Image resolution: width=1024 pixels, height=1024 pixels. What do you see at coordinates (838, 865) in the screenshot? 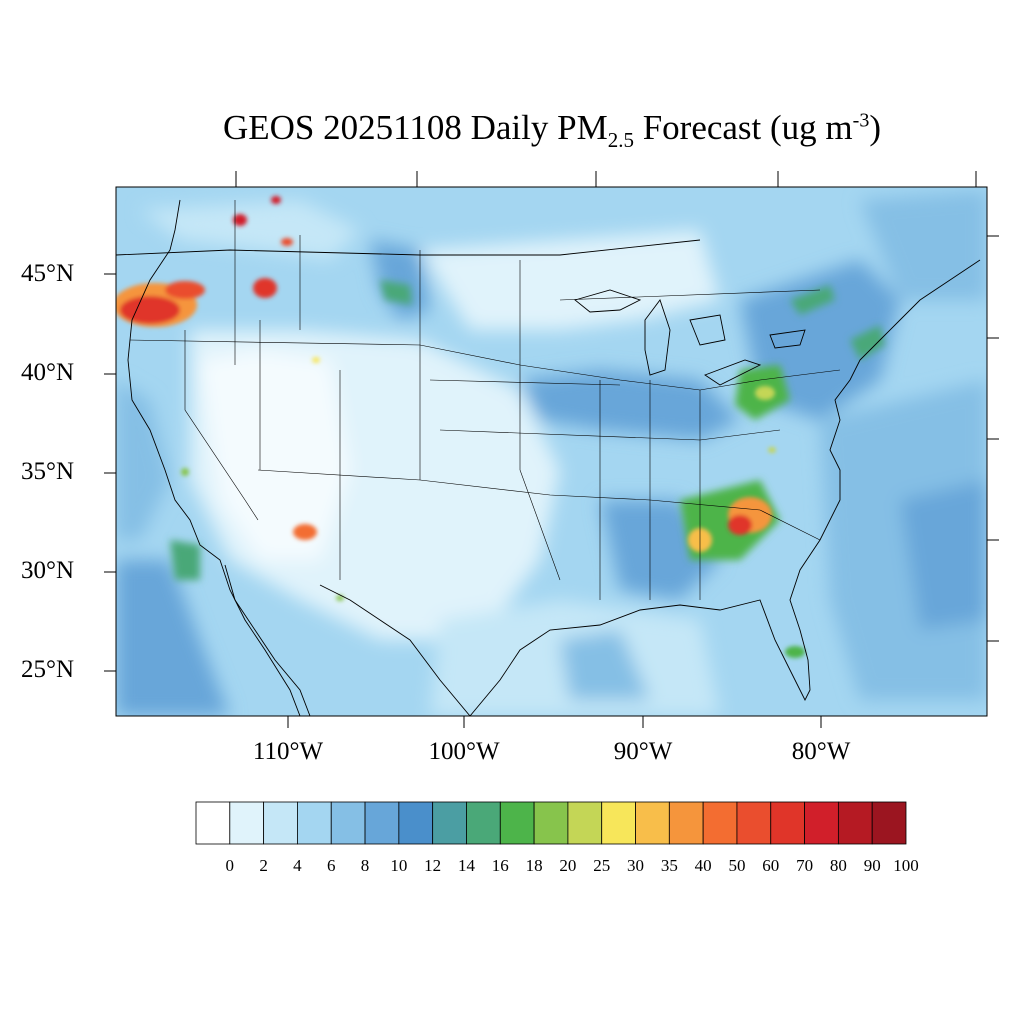
I see `colorbar-tick-label: 80` at bounding box center [838, 865].